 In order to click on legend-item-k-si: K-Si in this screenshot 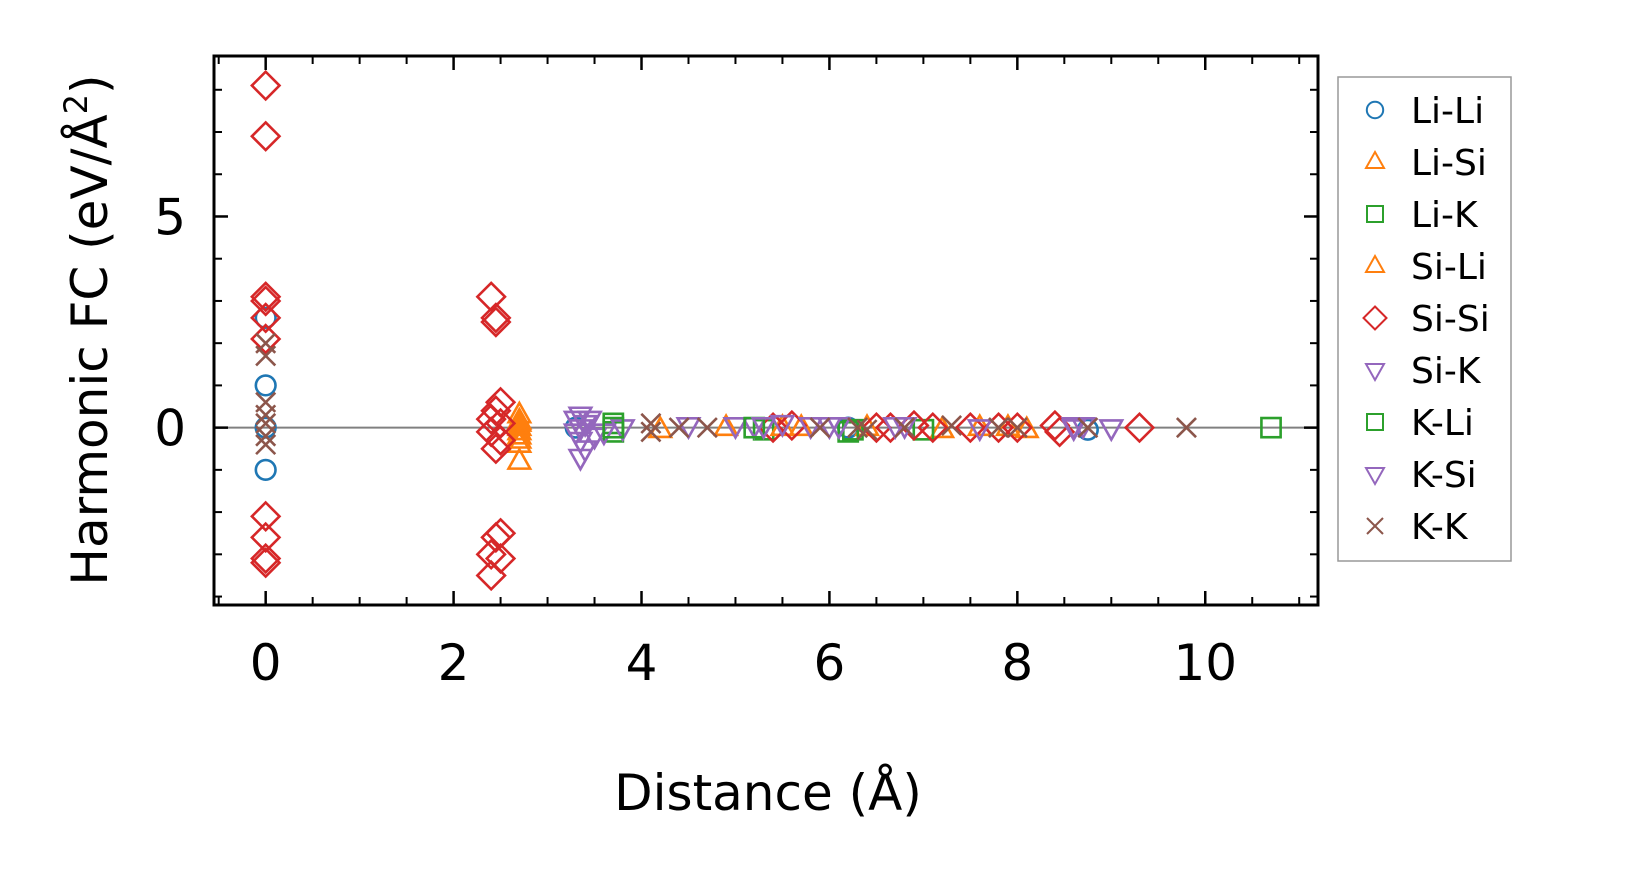, I will do `click(1420, 475)`.